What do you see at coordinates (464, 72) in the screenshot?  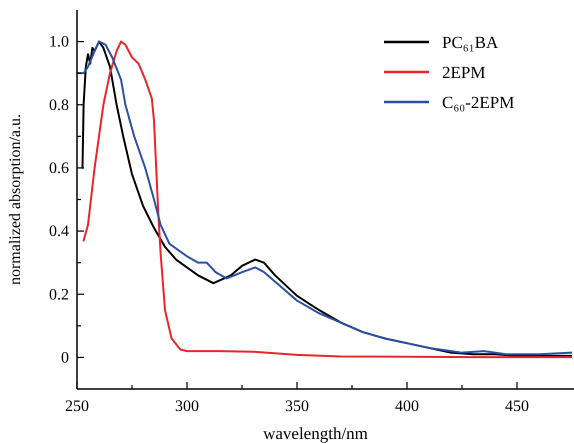 I see `legend-label: 2EPM` at bounding box center [464, 72].